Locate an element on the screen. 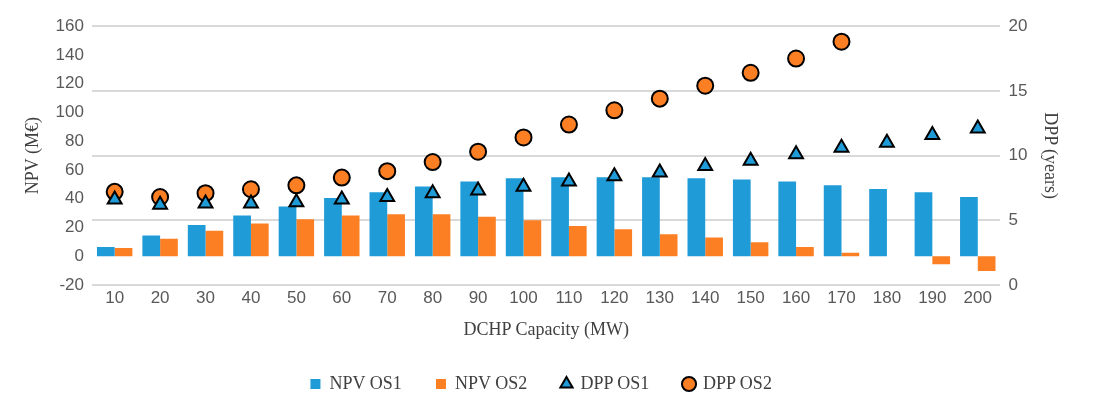  y-axis-title: NPV (M€) is located at coordinates (32, 156).